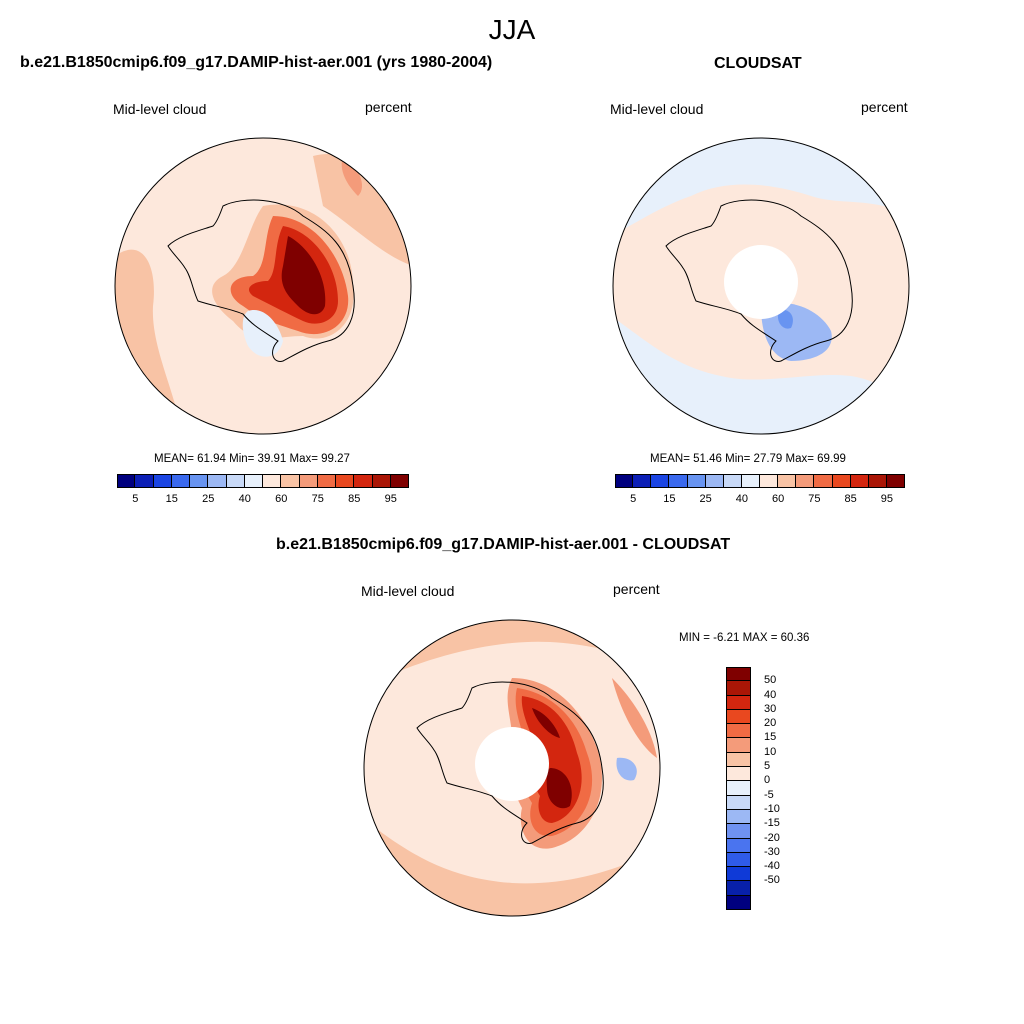  I want to click on panel3-contour-south, so click(512, 867).